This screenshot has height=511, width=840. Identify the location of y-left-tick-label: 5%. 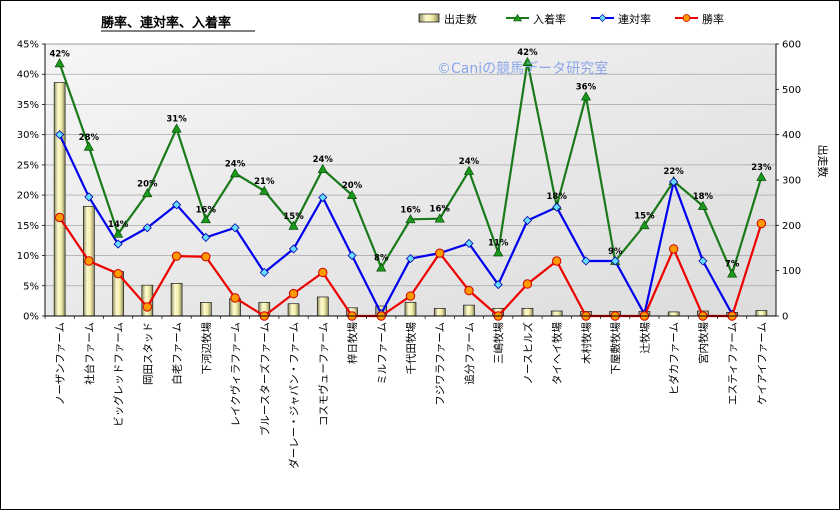
(31, 286).